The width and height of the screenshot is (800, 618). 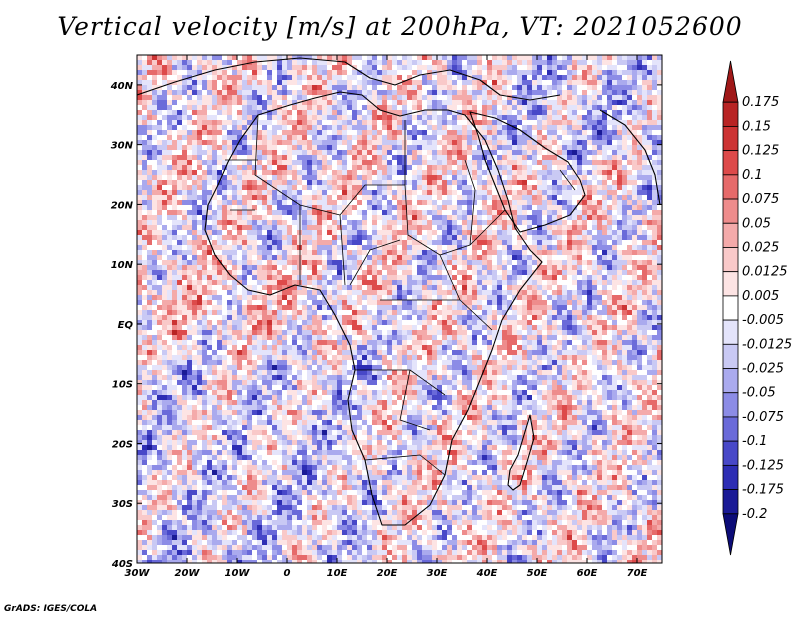 I want to click on lon-tick-label: 30W, so click(x=138, y=573).